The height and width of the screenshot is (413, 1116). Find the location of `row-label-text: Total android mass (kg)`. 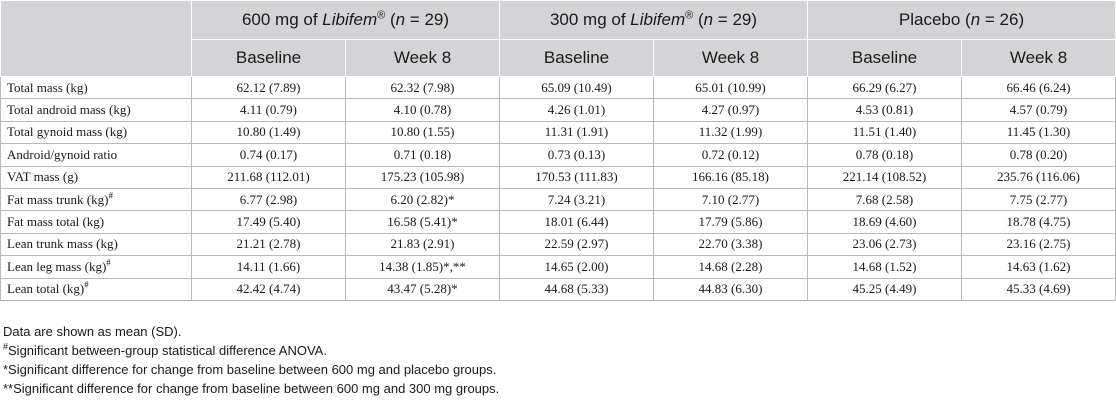

row-label-text: Total android mass (kg) is located at coordinates (69, 110).